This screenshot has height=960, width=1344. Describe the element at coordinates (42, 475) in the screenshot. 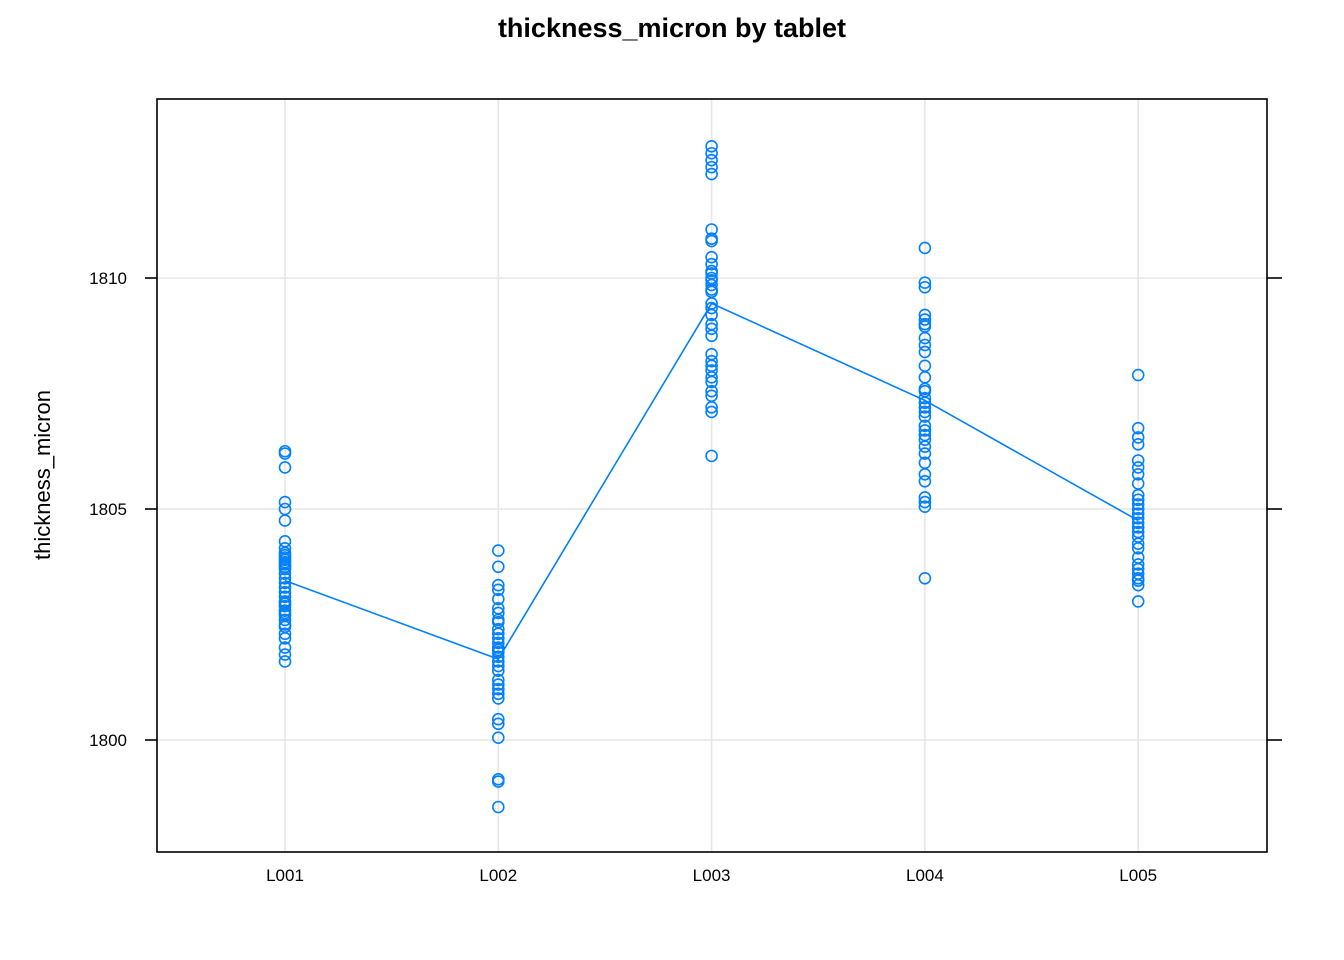

I see `y-axis-label: thickness_micron` at that location.